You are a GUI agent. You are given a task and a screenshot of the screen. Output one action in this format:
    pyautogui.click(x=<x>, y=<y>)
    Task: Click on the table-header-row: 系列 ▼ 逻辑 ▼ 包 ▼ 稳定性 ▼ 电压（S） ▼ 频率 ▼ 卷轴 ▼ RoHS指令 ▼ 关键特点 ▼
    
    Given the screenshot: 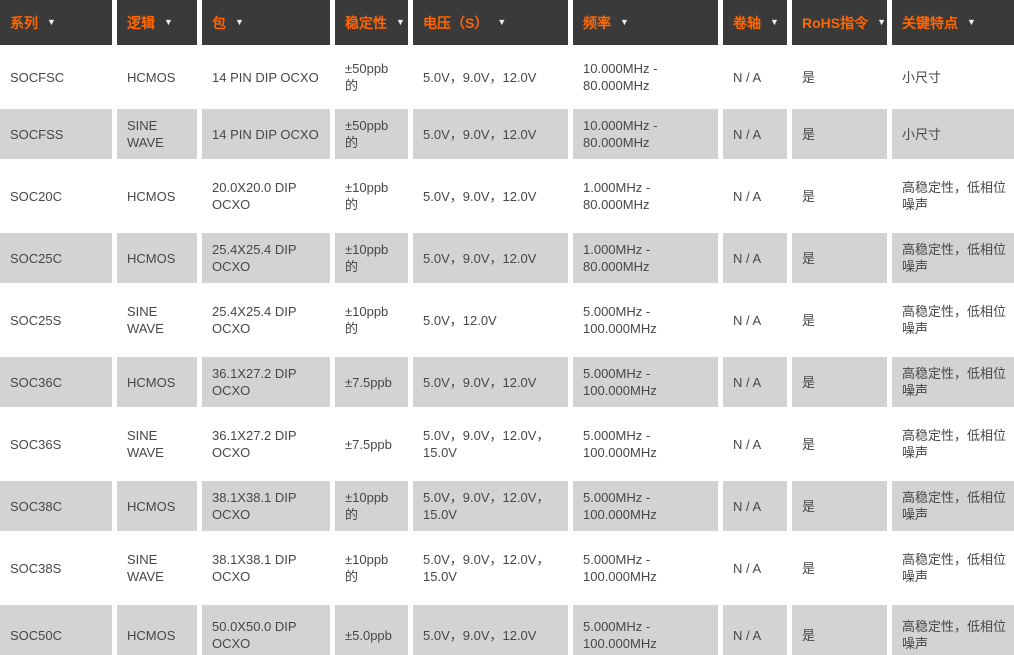 What is the action you would take?
    pyautogui.click(x=507, y=22)
    